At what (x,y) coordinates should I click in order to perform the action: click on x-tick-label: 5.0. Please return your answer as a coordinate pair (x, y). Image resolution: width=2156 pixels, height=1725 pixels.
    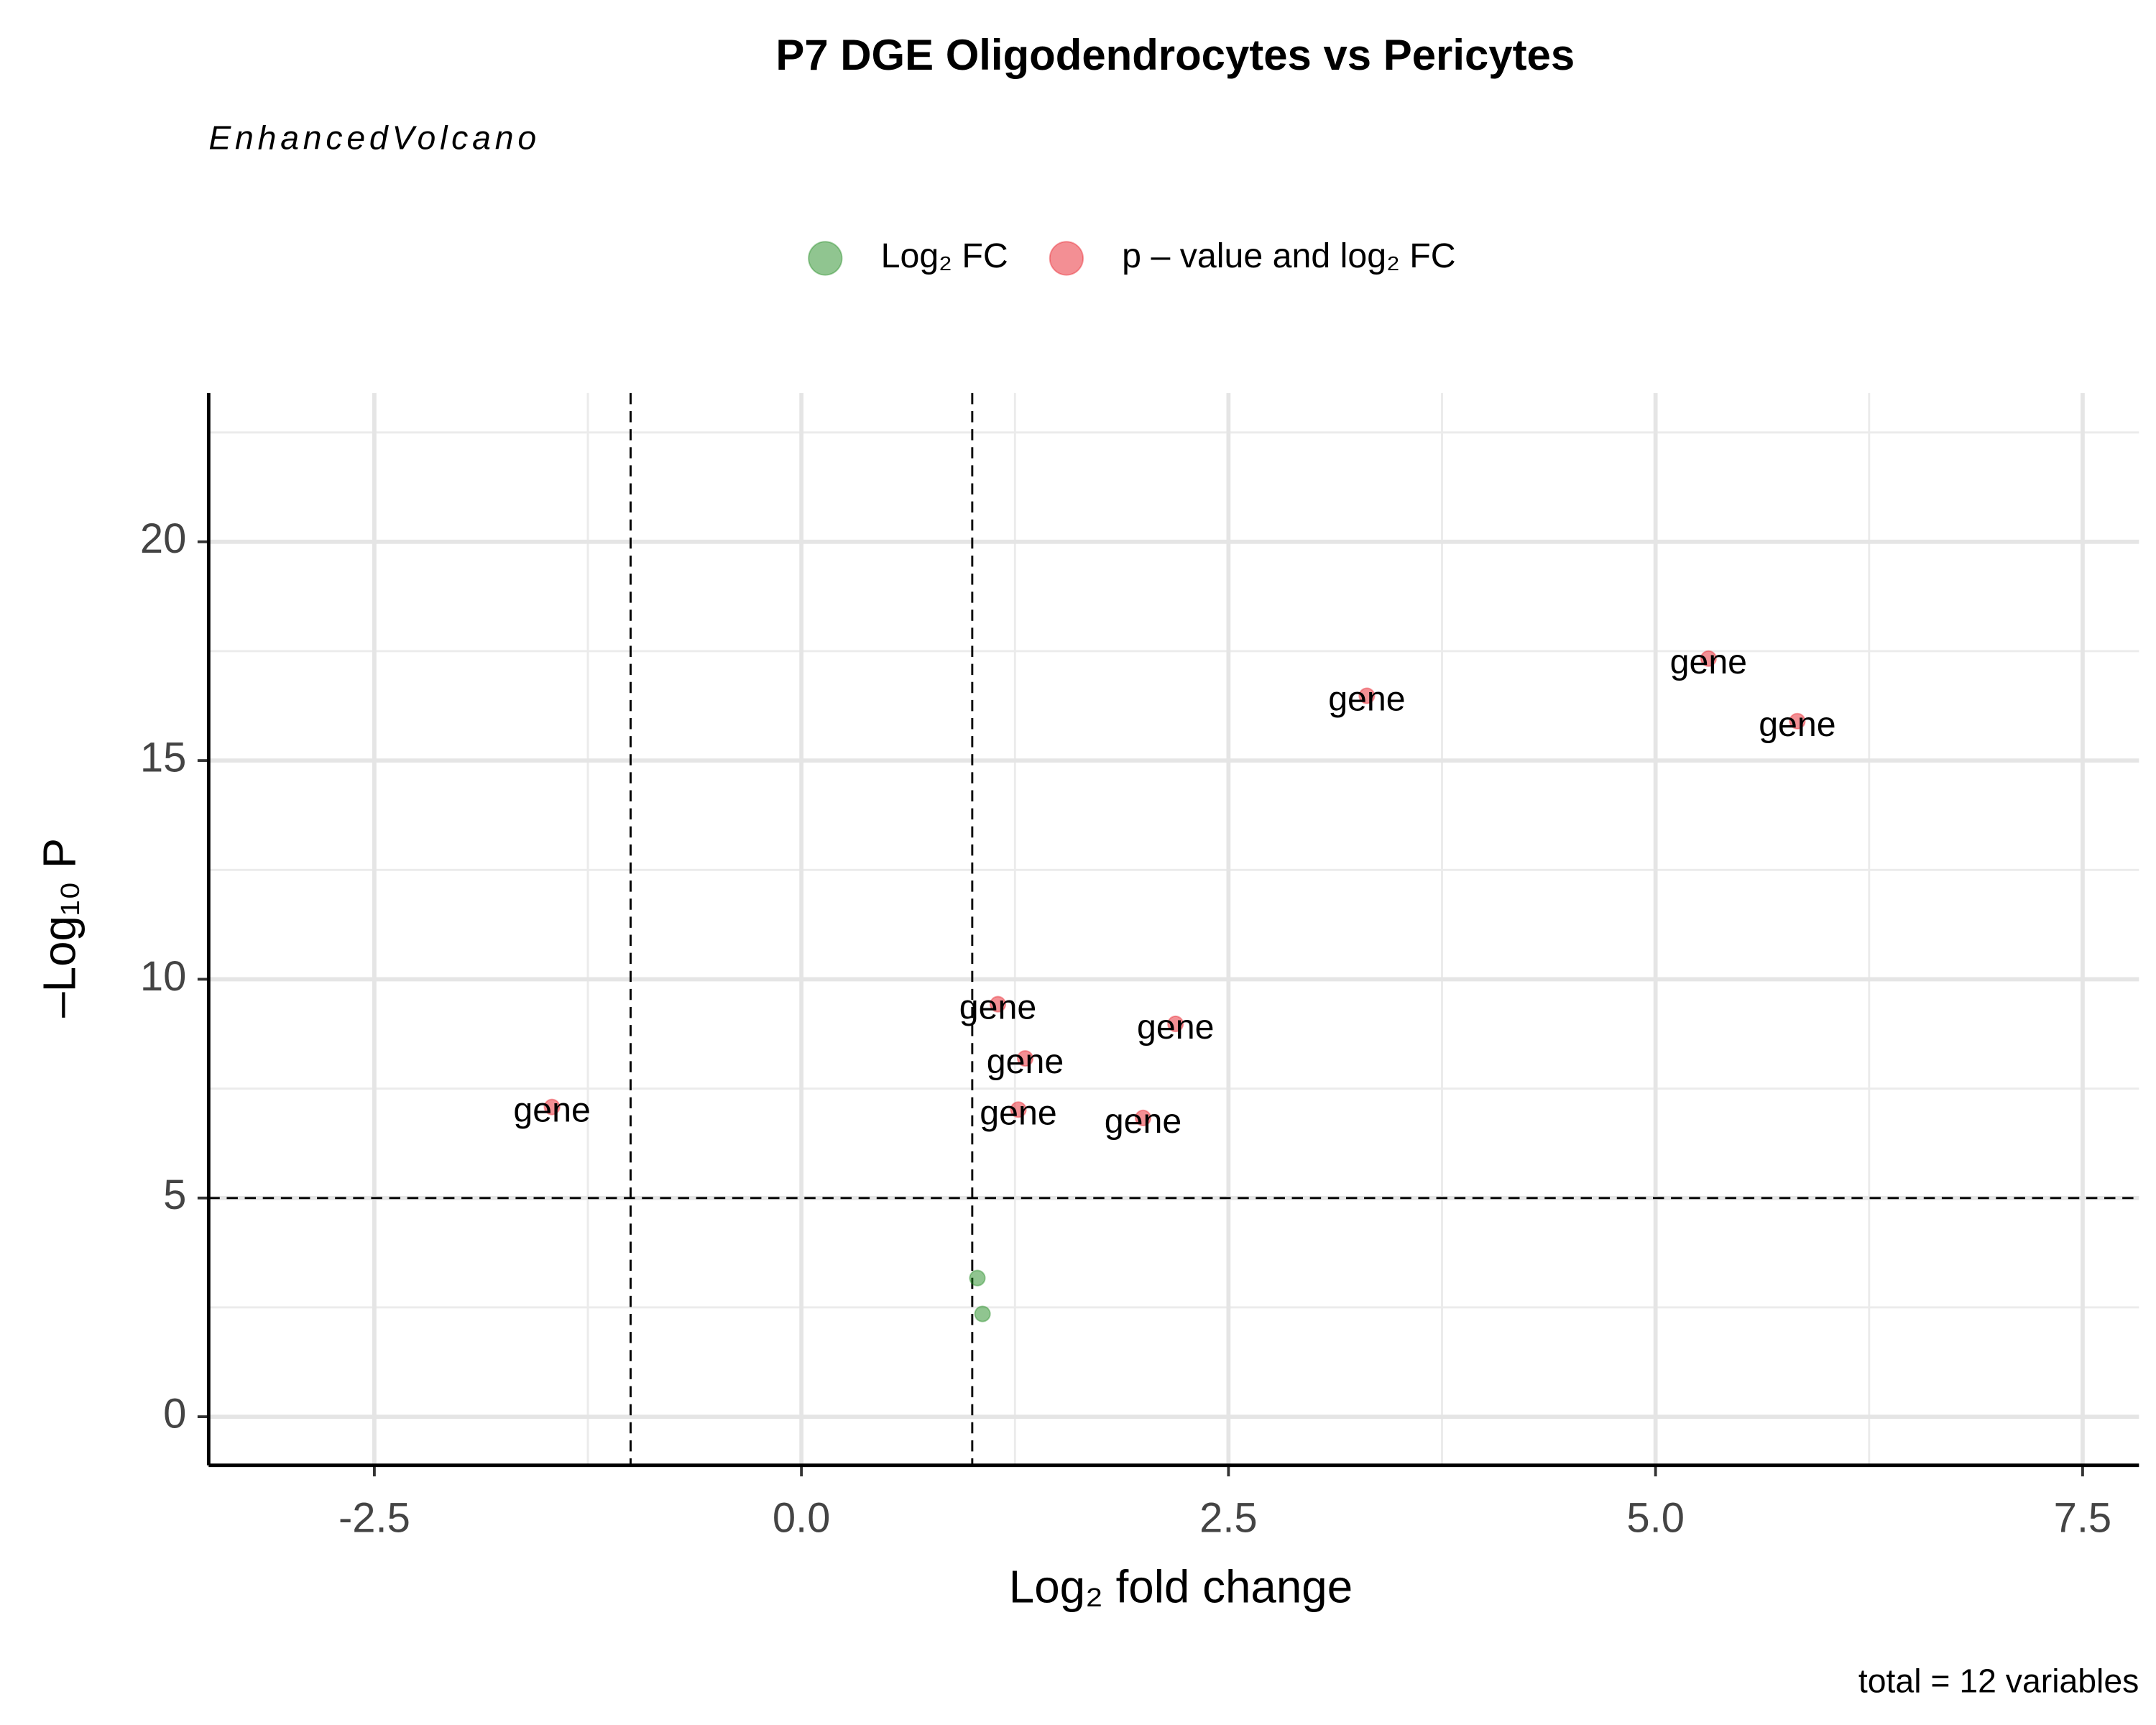
    Looking at the image, I should click on (1655, 1518).